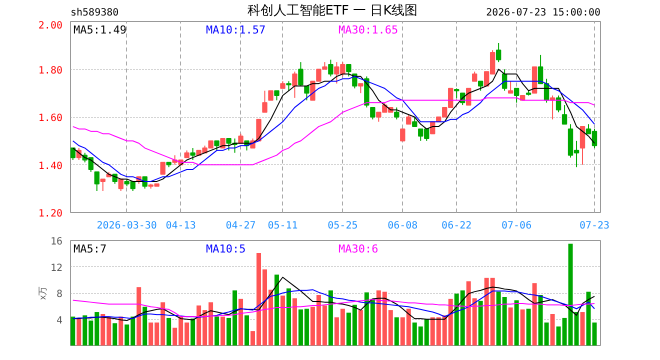 This screenshot has width=660, height=360. I want to click on x-tick-label: 06-22, so click(457, 226).